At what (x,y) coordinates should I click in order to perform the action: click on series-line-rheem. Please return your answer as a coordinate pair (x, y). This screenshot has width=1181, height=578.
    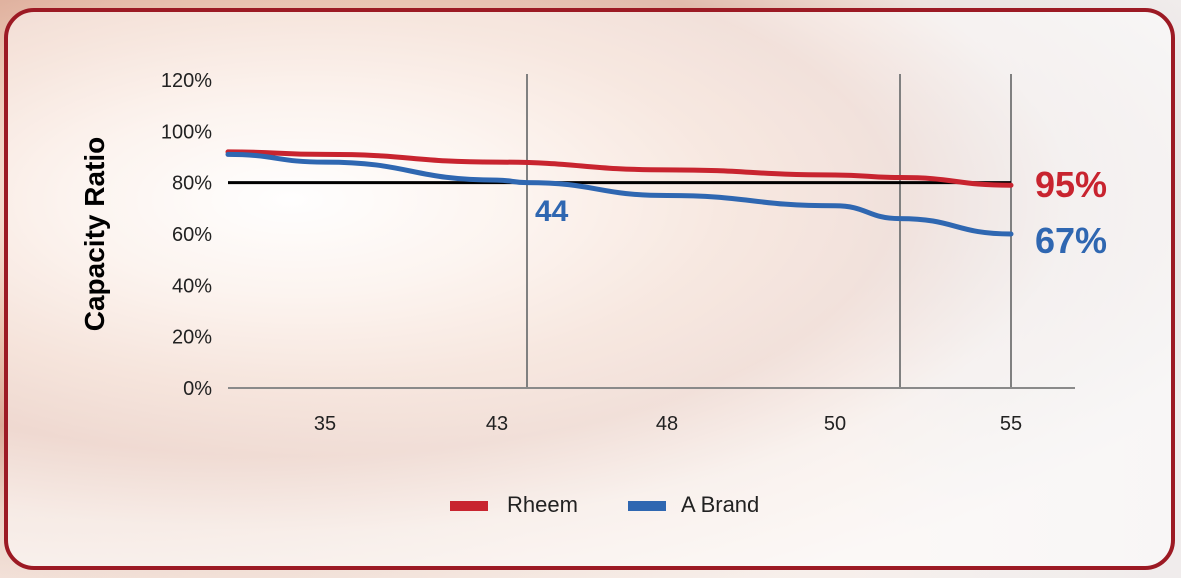
    Looking at the image, I should click on (619, 168).